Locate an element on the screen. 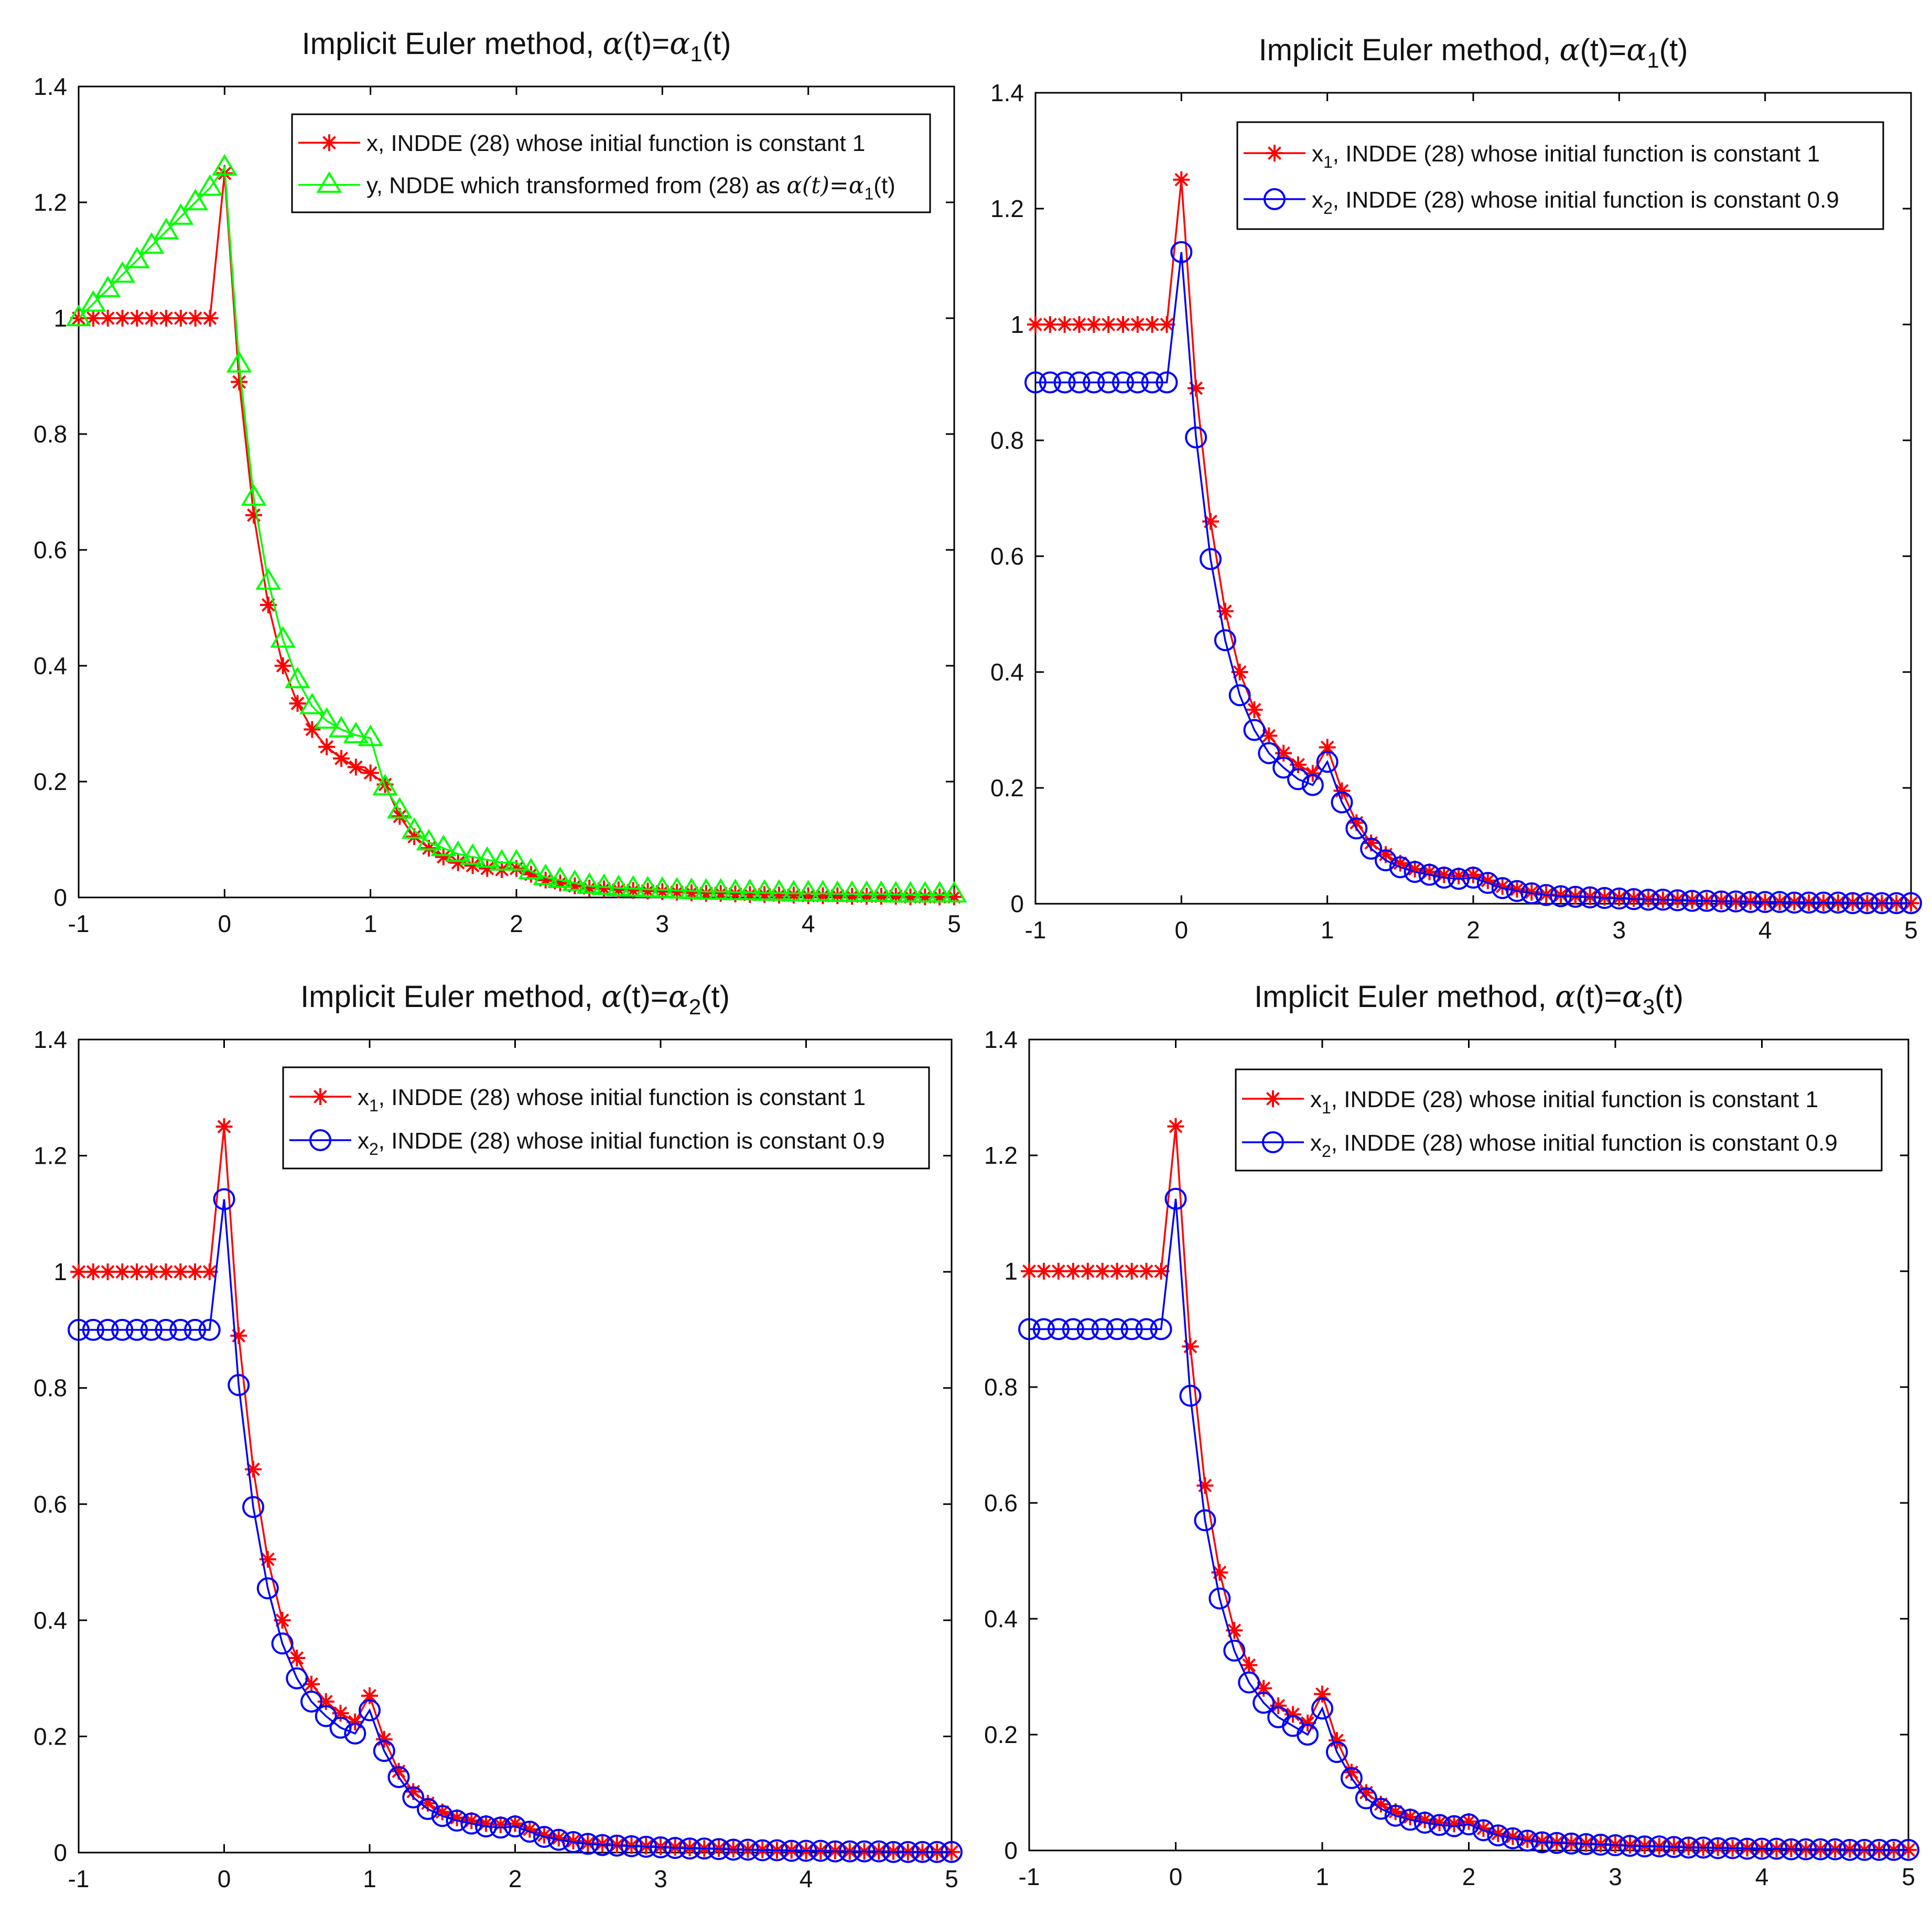 The width and height of the screenshot is (1932, 1916). title-alpha: α is located at coordinates (612, 997).